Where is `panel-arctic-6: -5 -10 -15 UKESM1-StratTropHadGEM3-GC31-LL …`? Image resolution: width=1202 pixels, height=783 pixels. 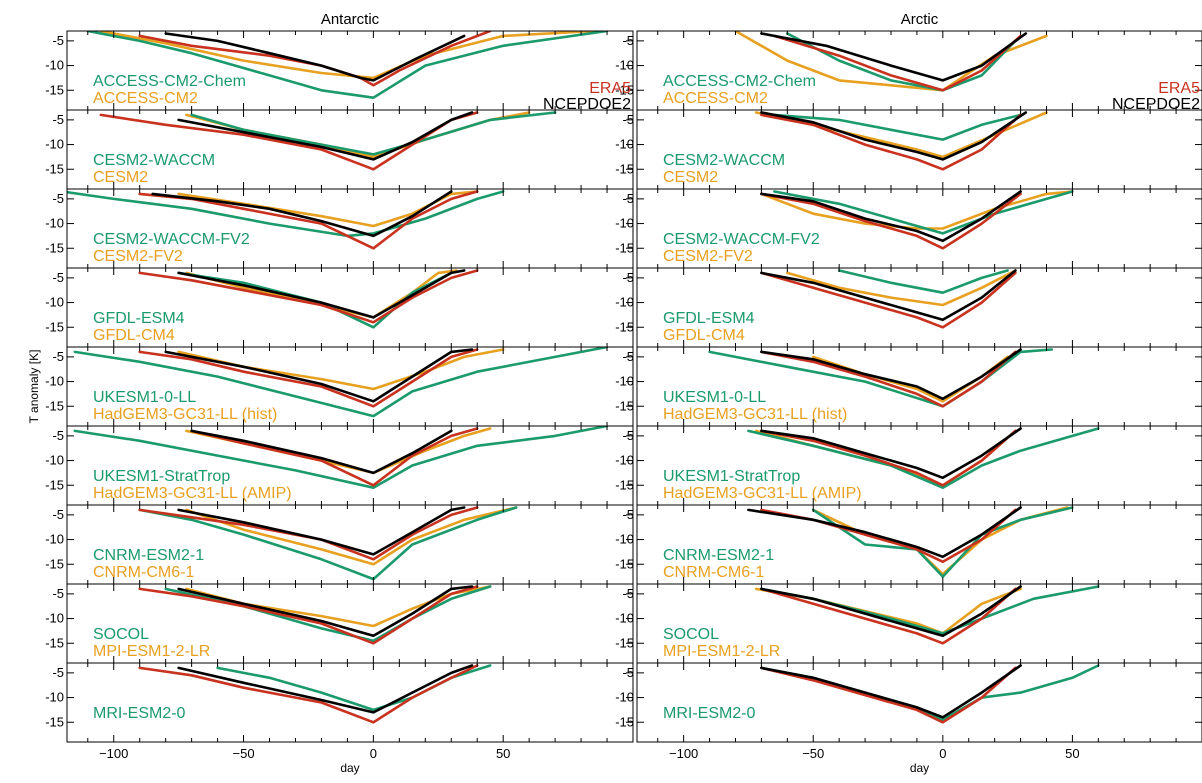
panel-arctic-6: -5 -10 -15 UKESM1-StratTropHadGEM3-GC31-LL … is located at coordinates (908, 465).